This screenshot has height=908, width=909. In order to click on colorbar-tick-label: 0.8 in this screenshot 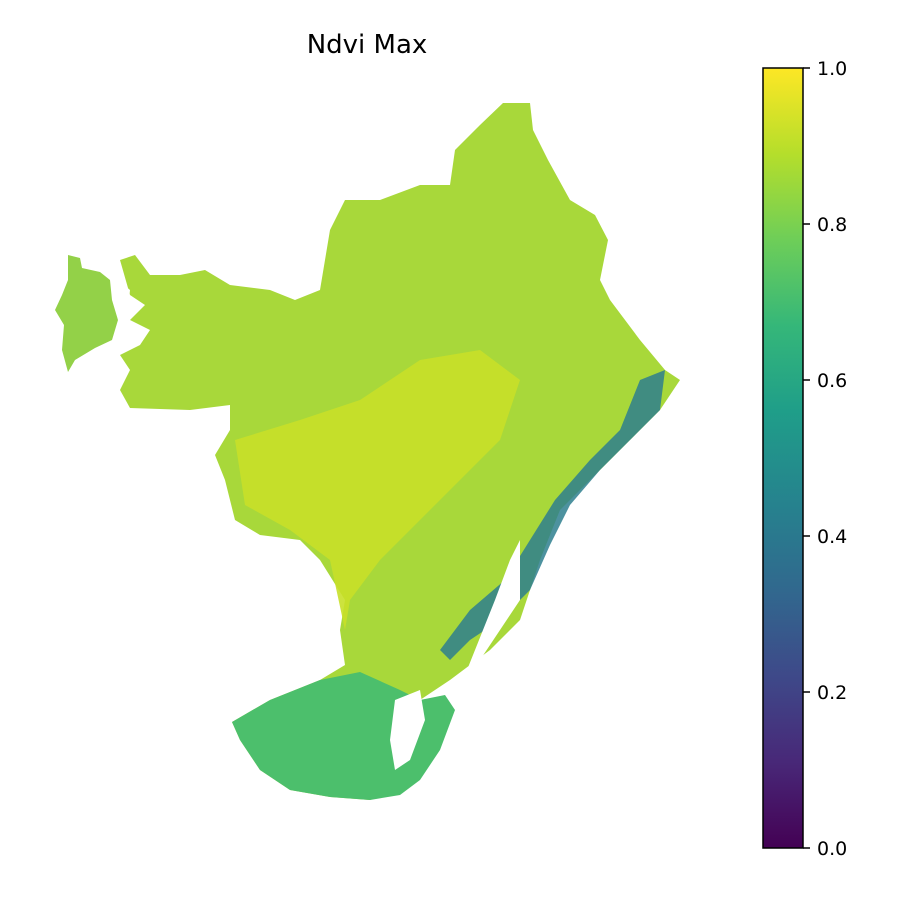, I will do `click(832, 225)`.